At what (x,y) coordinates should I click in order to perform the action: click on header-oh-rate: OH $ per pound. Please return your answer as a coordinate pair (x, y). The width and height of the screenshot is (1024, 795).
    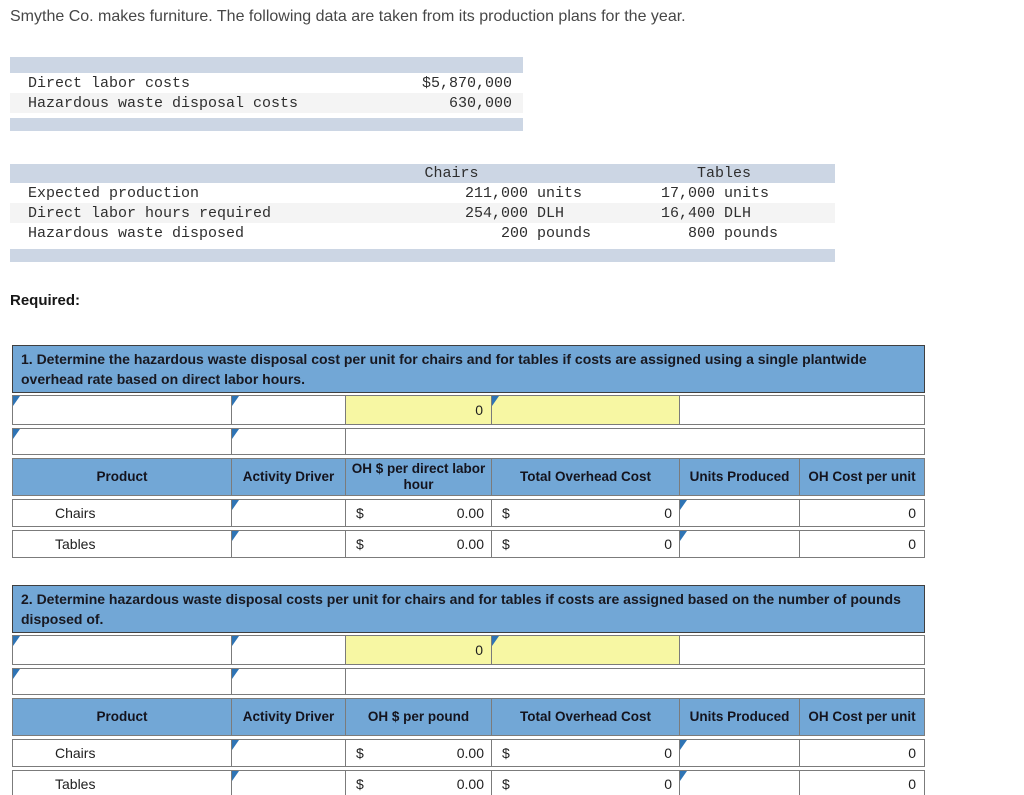
    Looking at the image, I should click on (419, 717).